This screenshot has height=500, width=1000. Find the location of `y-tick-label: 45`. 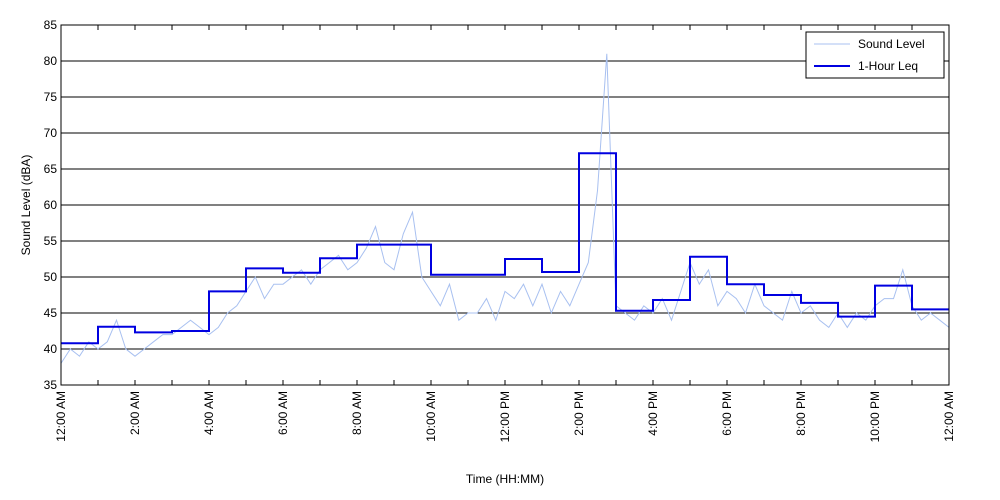

y-tick-label: 45 is located at coordinates (51, 313).